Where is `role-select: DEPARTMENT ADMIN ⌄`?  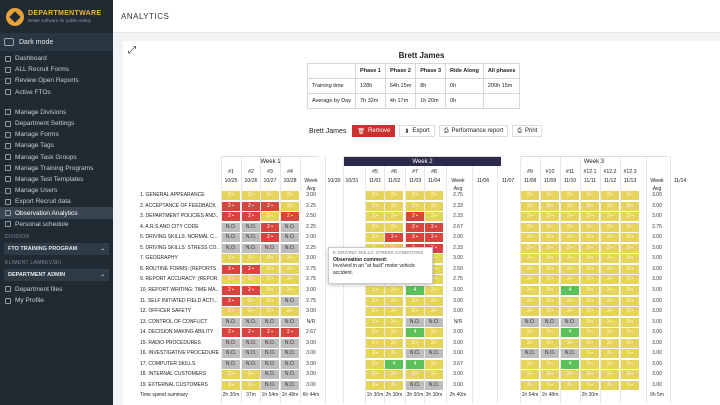 role-select: DEPARTMENT ADMIN ⌄ is located at coordinates (56, 274).